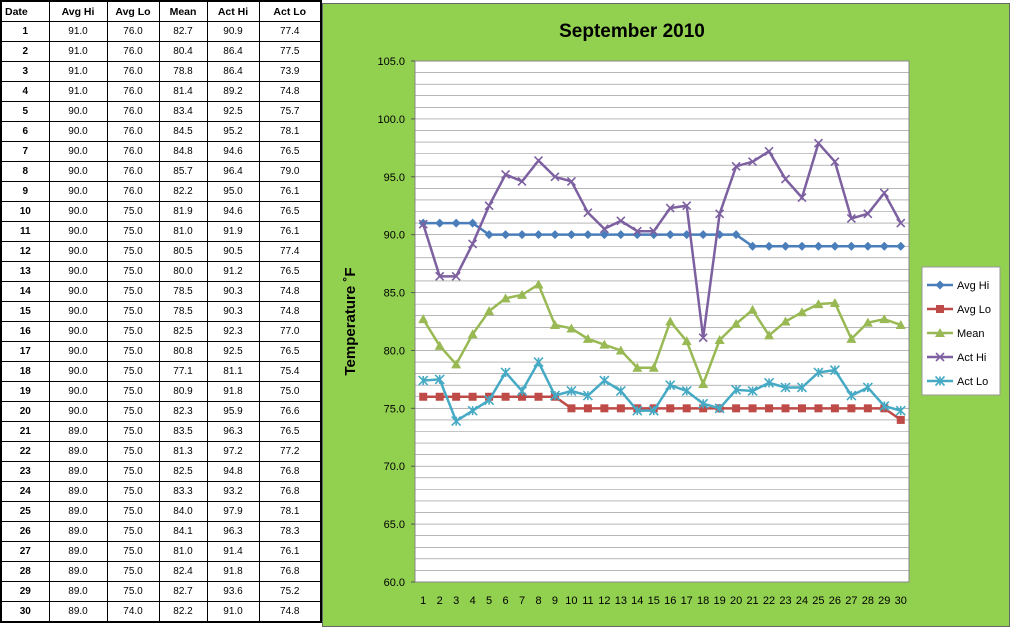 Image resolution: width=1011 pixels, height=631 pixels. I want to click on x-tick-label: 28, so click(868, 601).